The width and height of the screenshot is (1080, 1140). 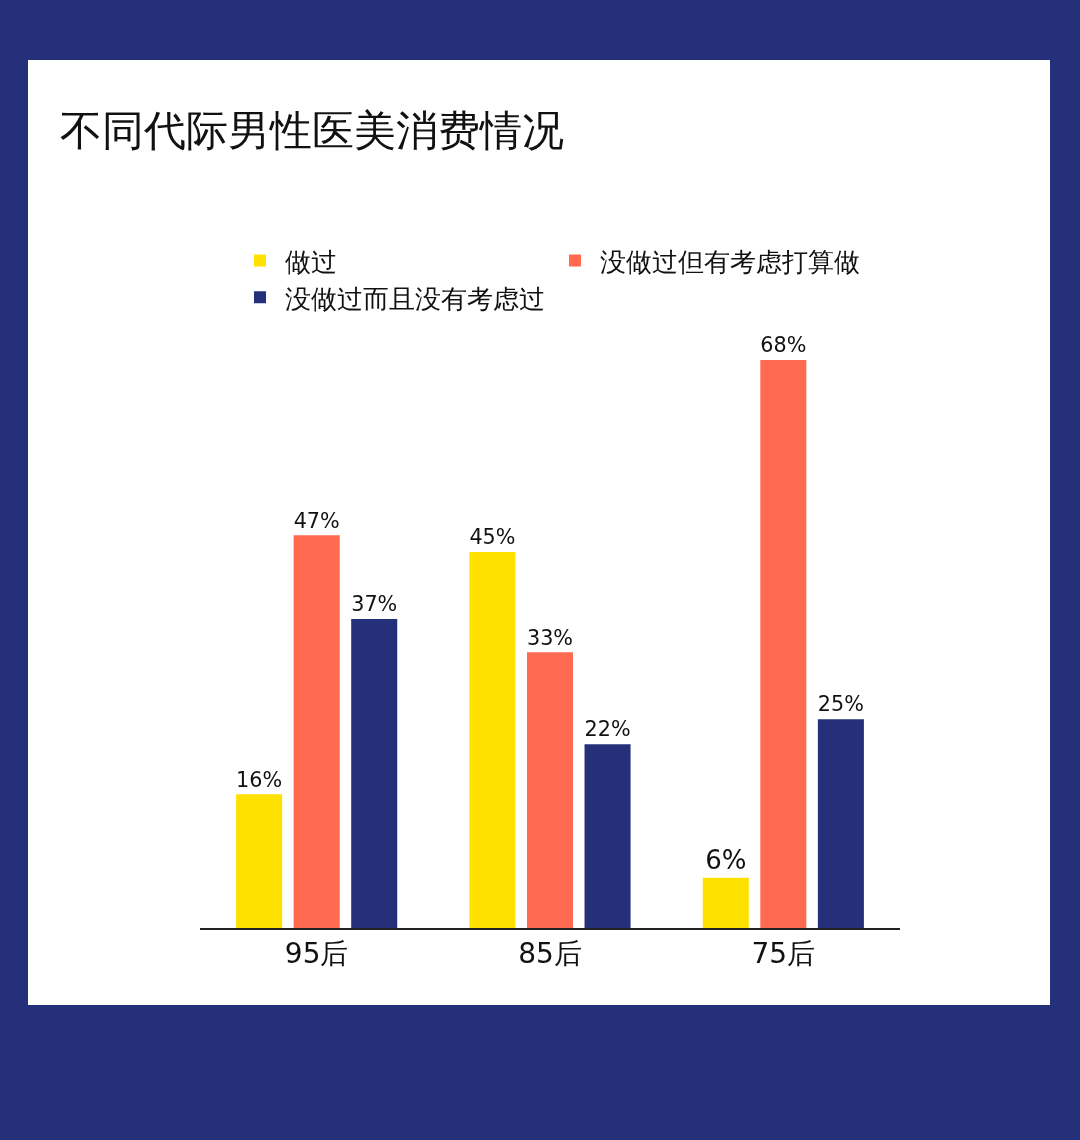 What do you see at coordinates (607, 729) in the screenshot?
I see `data-label: 22%` at bounding box center [607, 729].